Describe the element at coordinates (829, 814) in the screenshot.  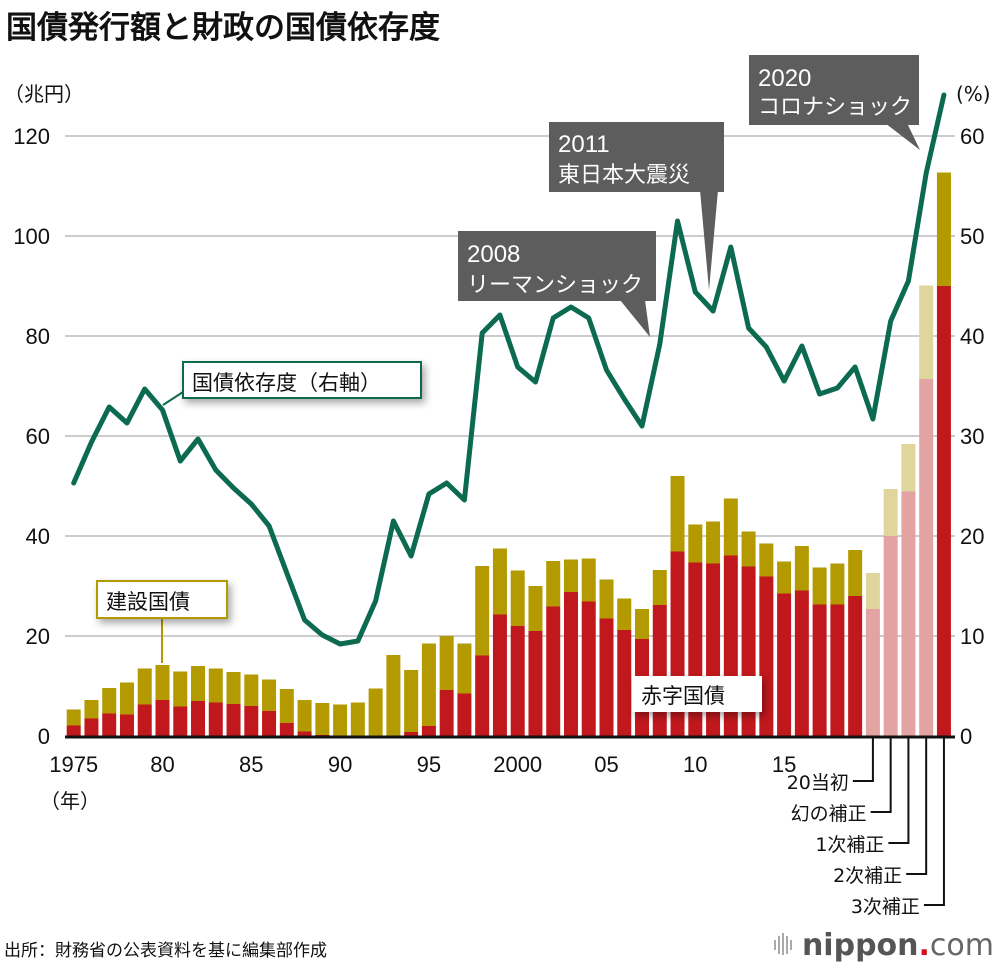
I see `supplement-label: 幻の補正` at that location.